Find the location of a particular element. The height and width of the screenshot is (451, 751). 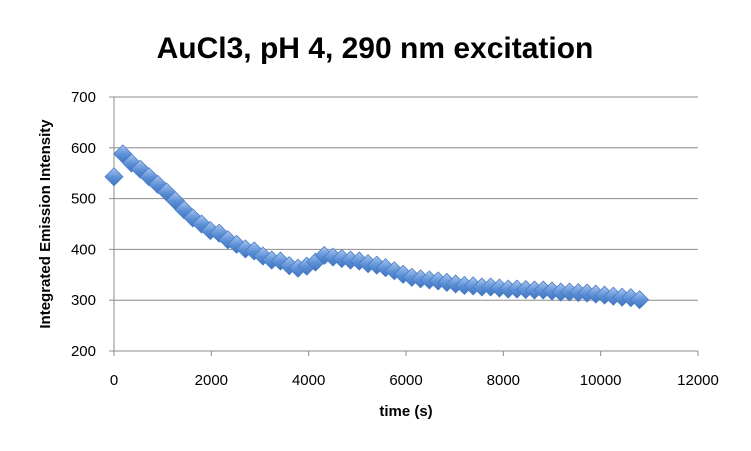

x-tick-label: 6000 is located at coordinates (405, 380).